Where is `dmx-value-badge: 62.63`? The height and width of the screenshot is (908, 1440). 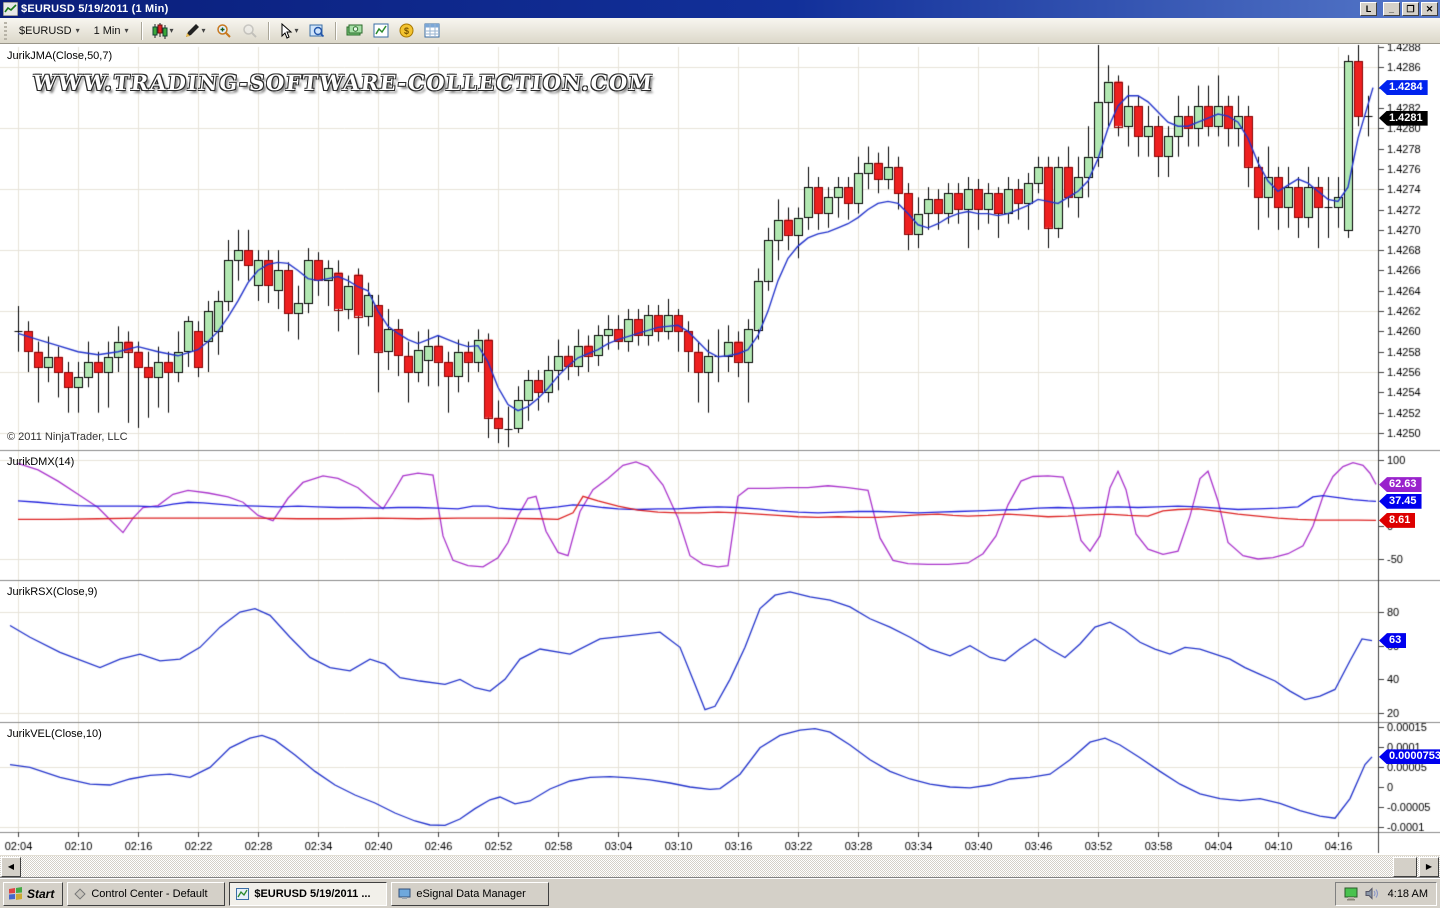 dmx-value-badge: 62.63 is located at coordinates (1400, 485).